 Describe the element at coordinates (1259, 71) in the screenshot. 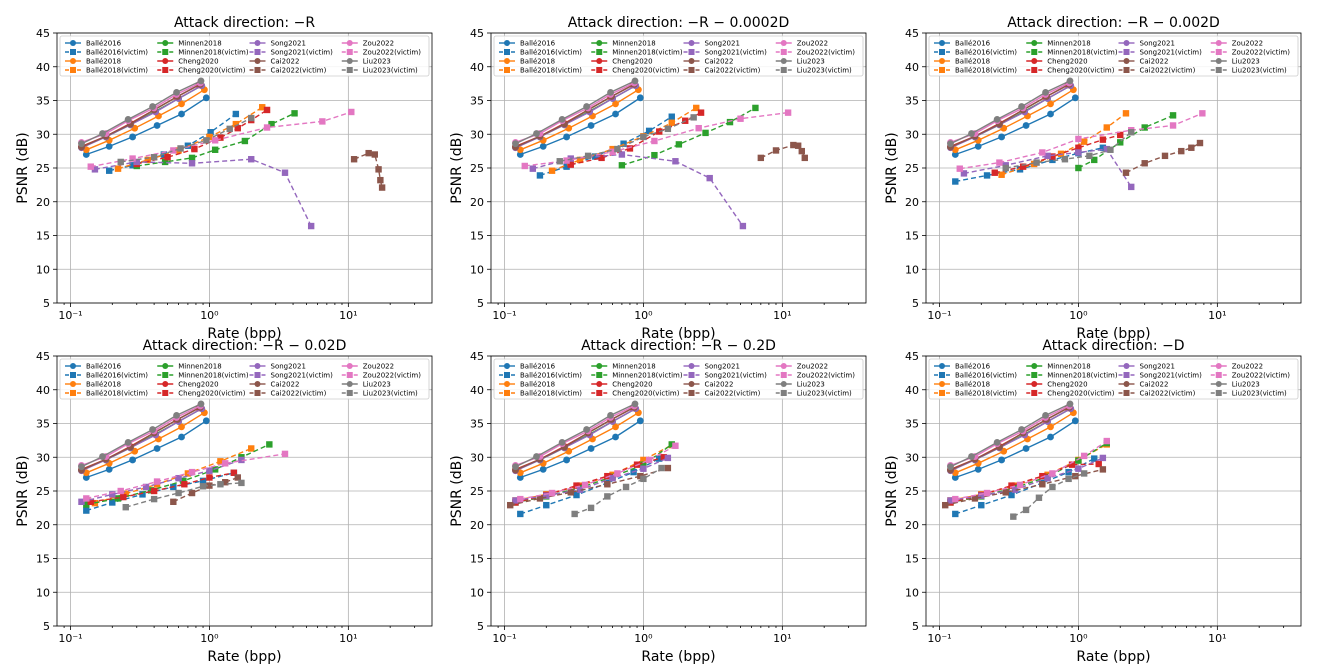

I see `legend-label: Liu2023(victim)` at that location.